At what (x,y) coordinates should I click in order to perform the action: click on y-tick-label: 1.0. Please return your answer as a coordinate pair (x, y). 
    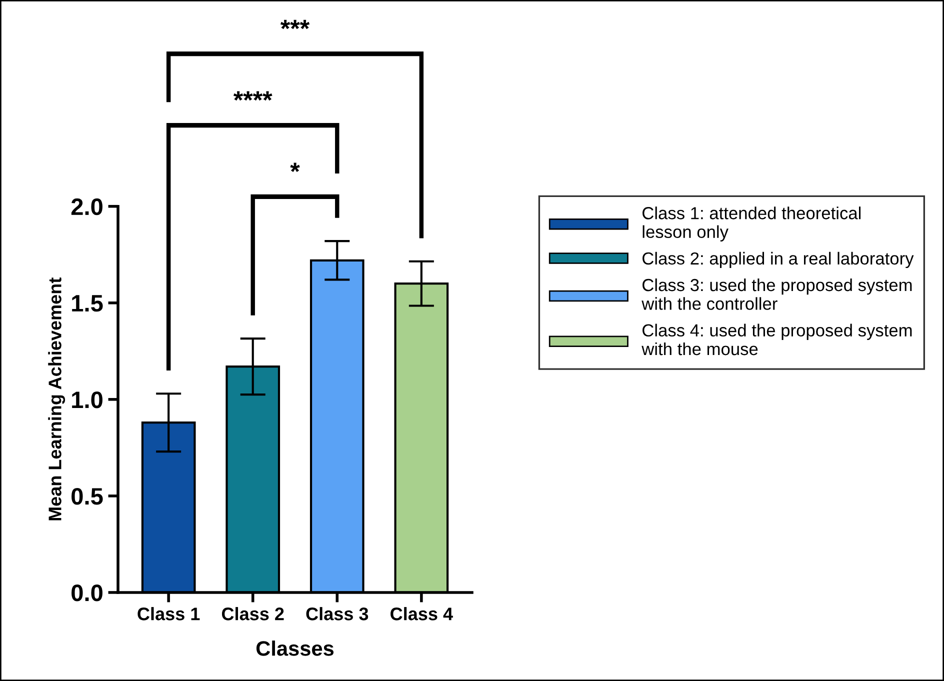
    Looking at the image, I should click on (87, 399).